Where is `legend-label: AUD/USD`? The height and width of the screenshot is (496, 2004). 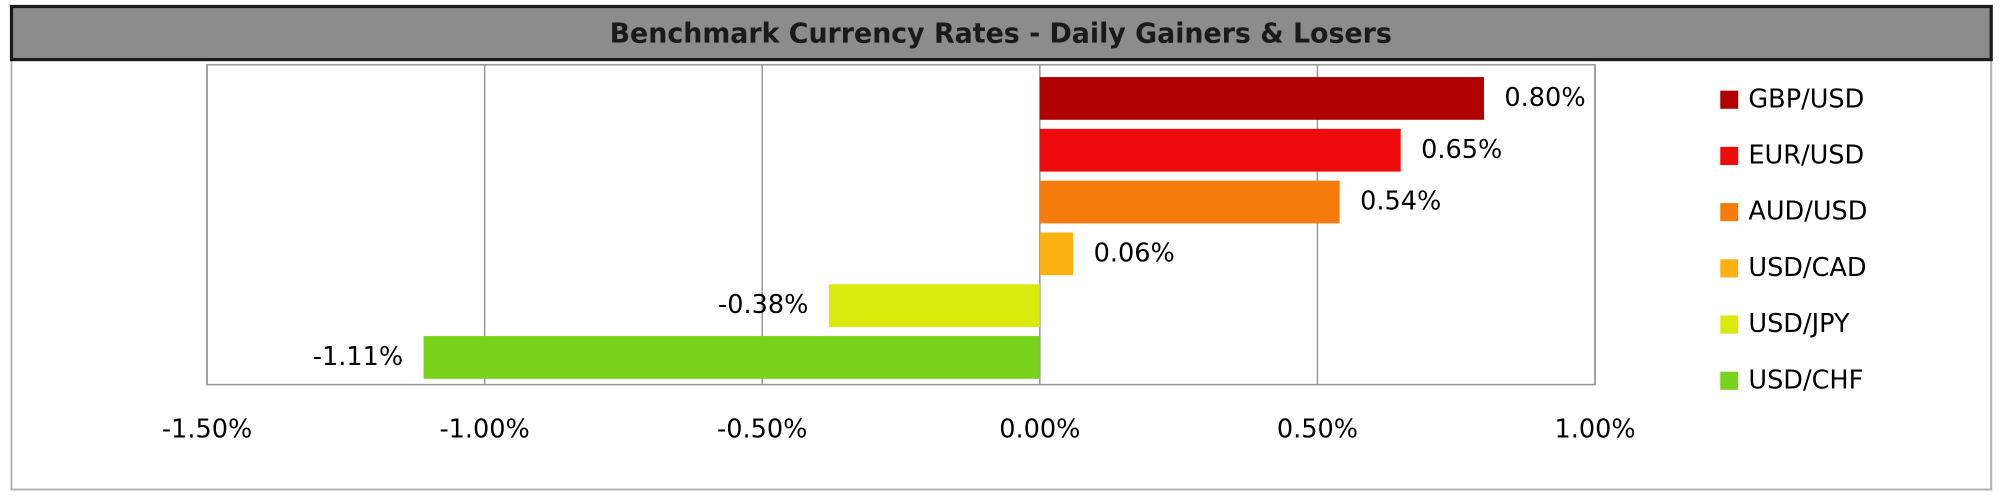 legend-label: AUD/USD is located at coordinates (1807, 212).